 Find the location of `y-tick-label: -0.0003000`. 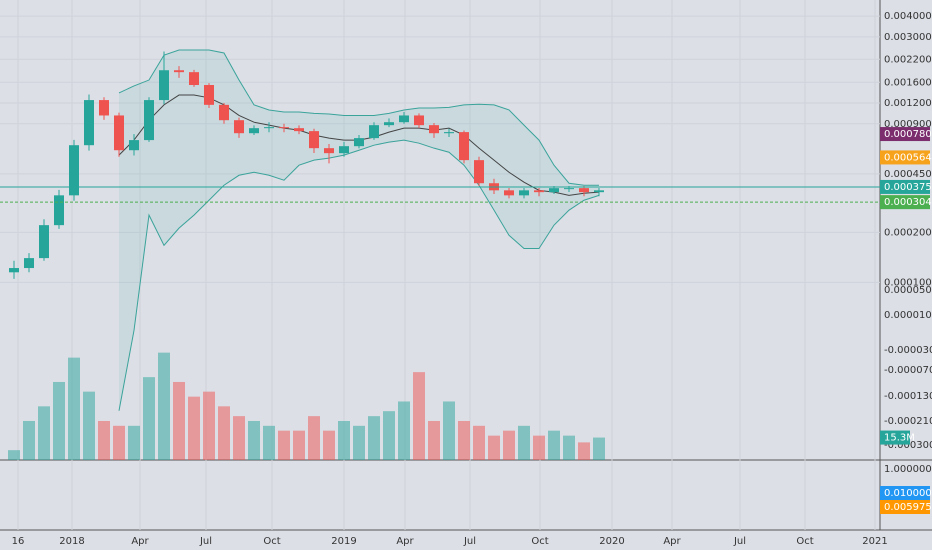

y-tick-label: -0.0003000 is located at coordinates (908, 445).